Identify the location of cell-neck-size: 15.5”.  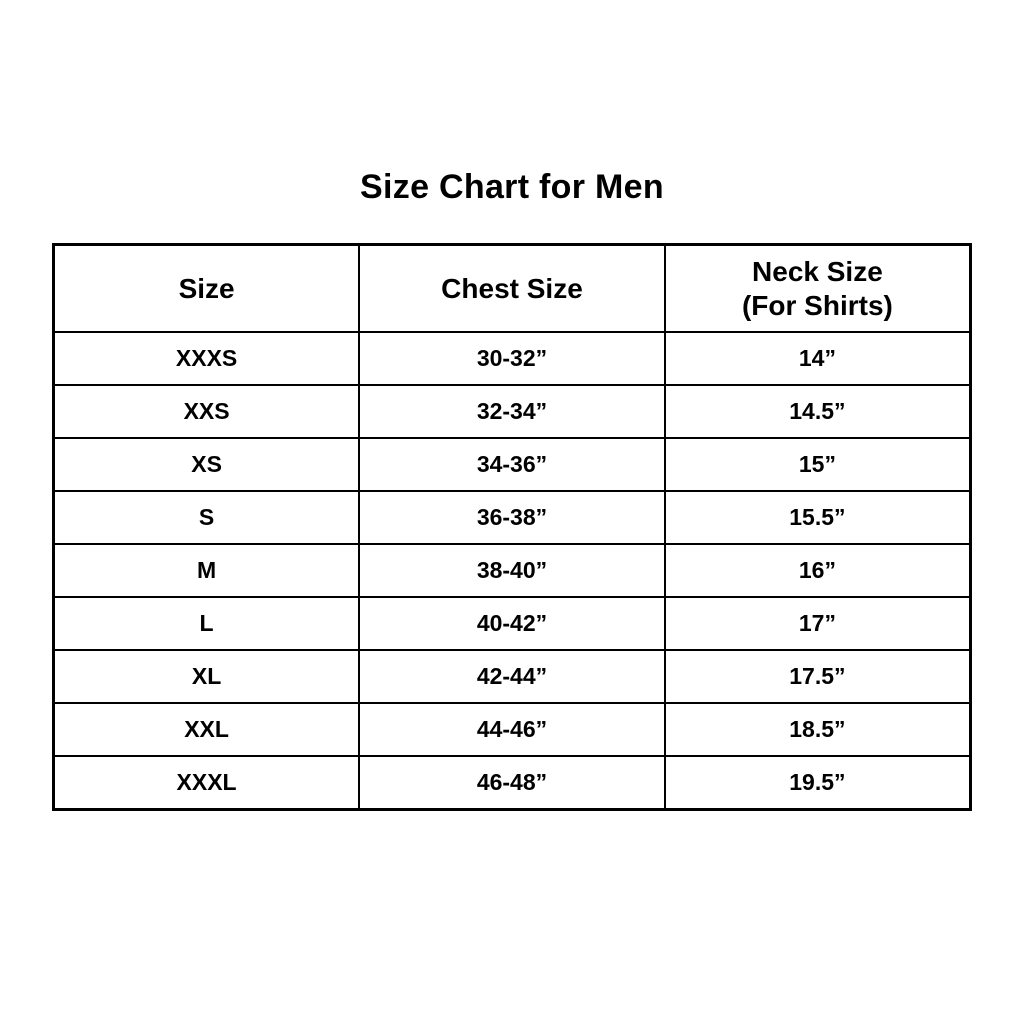
(817, 517).